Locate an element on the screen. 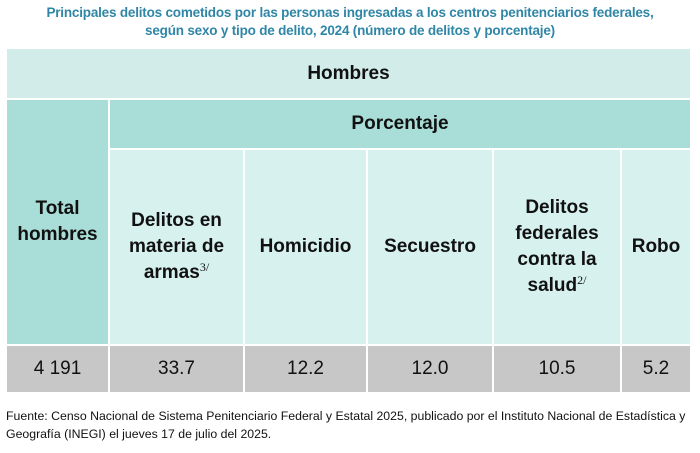  data-cell: 12.0 is located at coordinates (430, 369).